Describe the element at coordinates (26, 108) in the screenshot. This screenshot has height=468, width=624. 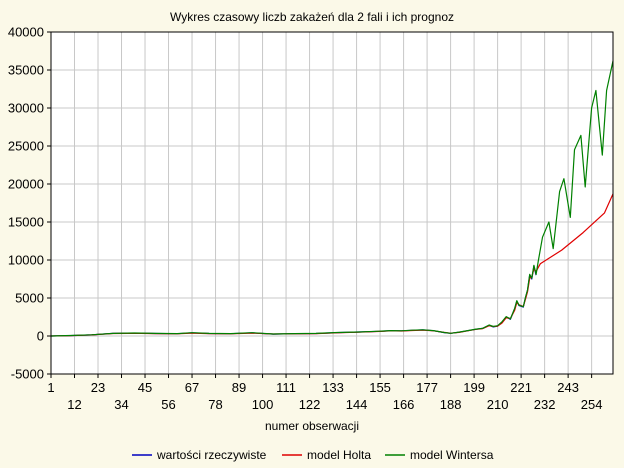
I see `y-tick-label: 30000` at that location.